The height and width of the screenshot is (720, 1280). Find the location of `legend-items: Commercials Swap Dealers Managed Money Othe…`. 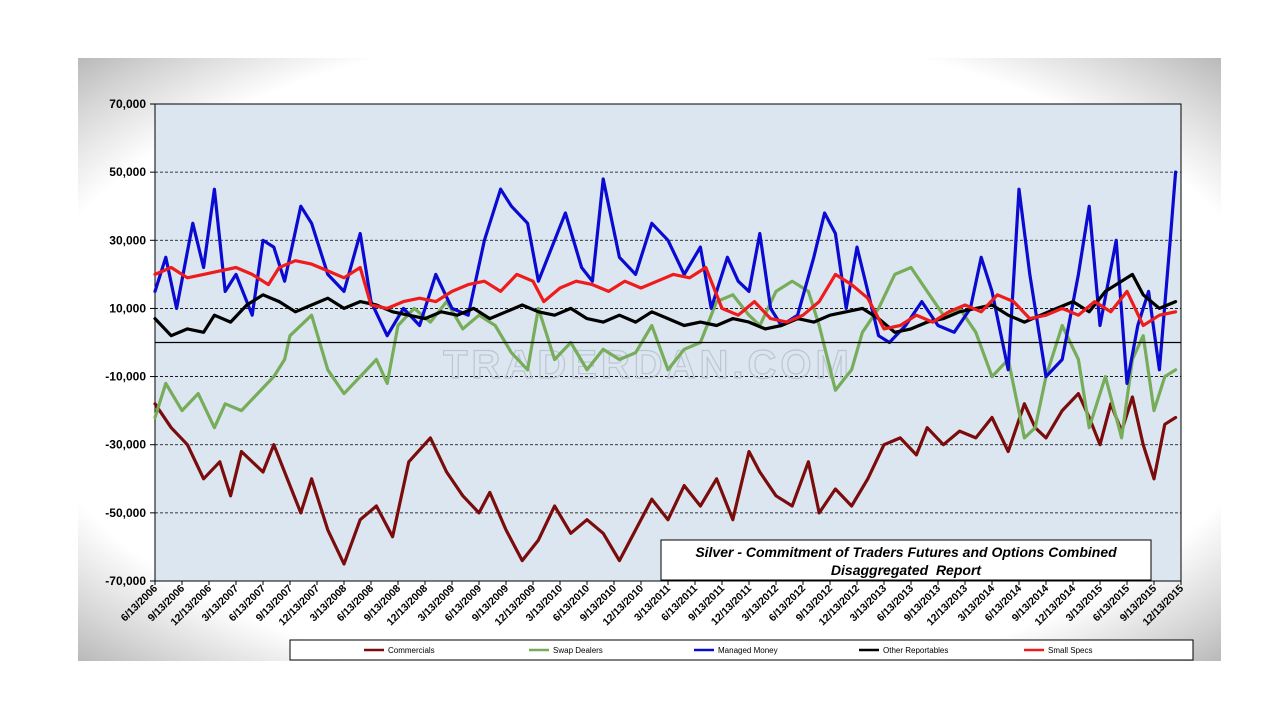

legend-items: Commercials Swap Dealers Managed Money Othe… is located at coordinates (728, 650).